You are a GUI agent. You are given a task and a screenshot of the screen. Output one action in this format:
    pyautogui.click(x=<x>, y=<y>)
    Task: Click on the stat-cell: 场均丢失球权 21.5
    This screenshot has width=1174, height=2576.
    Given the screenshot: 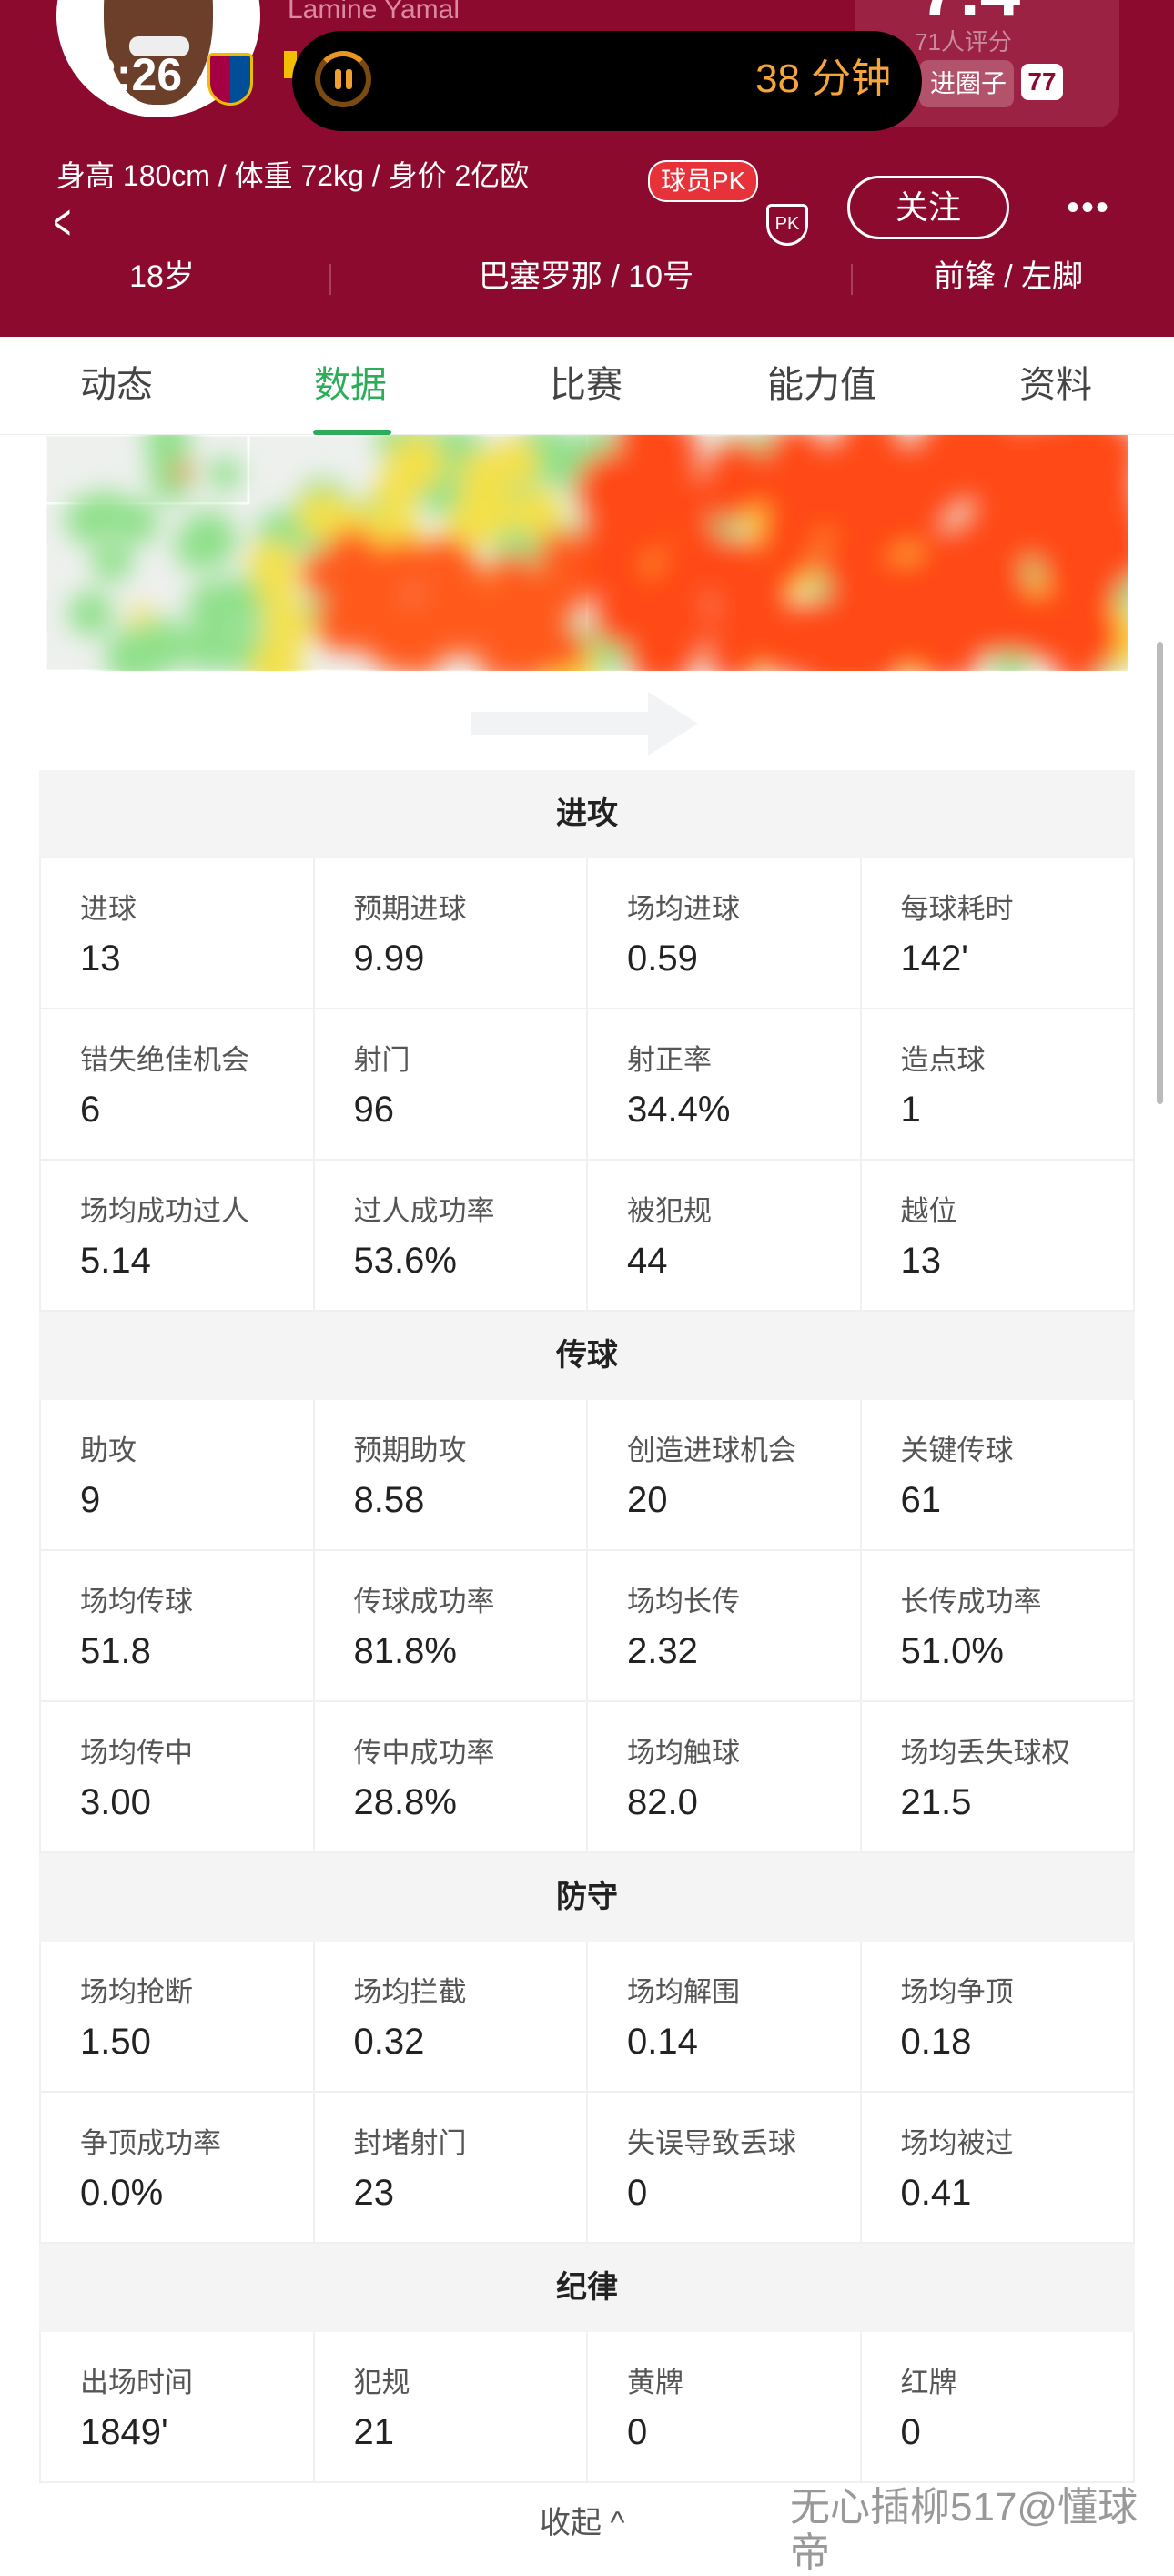 What is the action you would take?
    pyautogui.click(x=999, y=1776)
    